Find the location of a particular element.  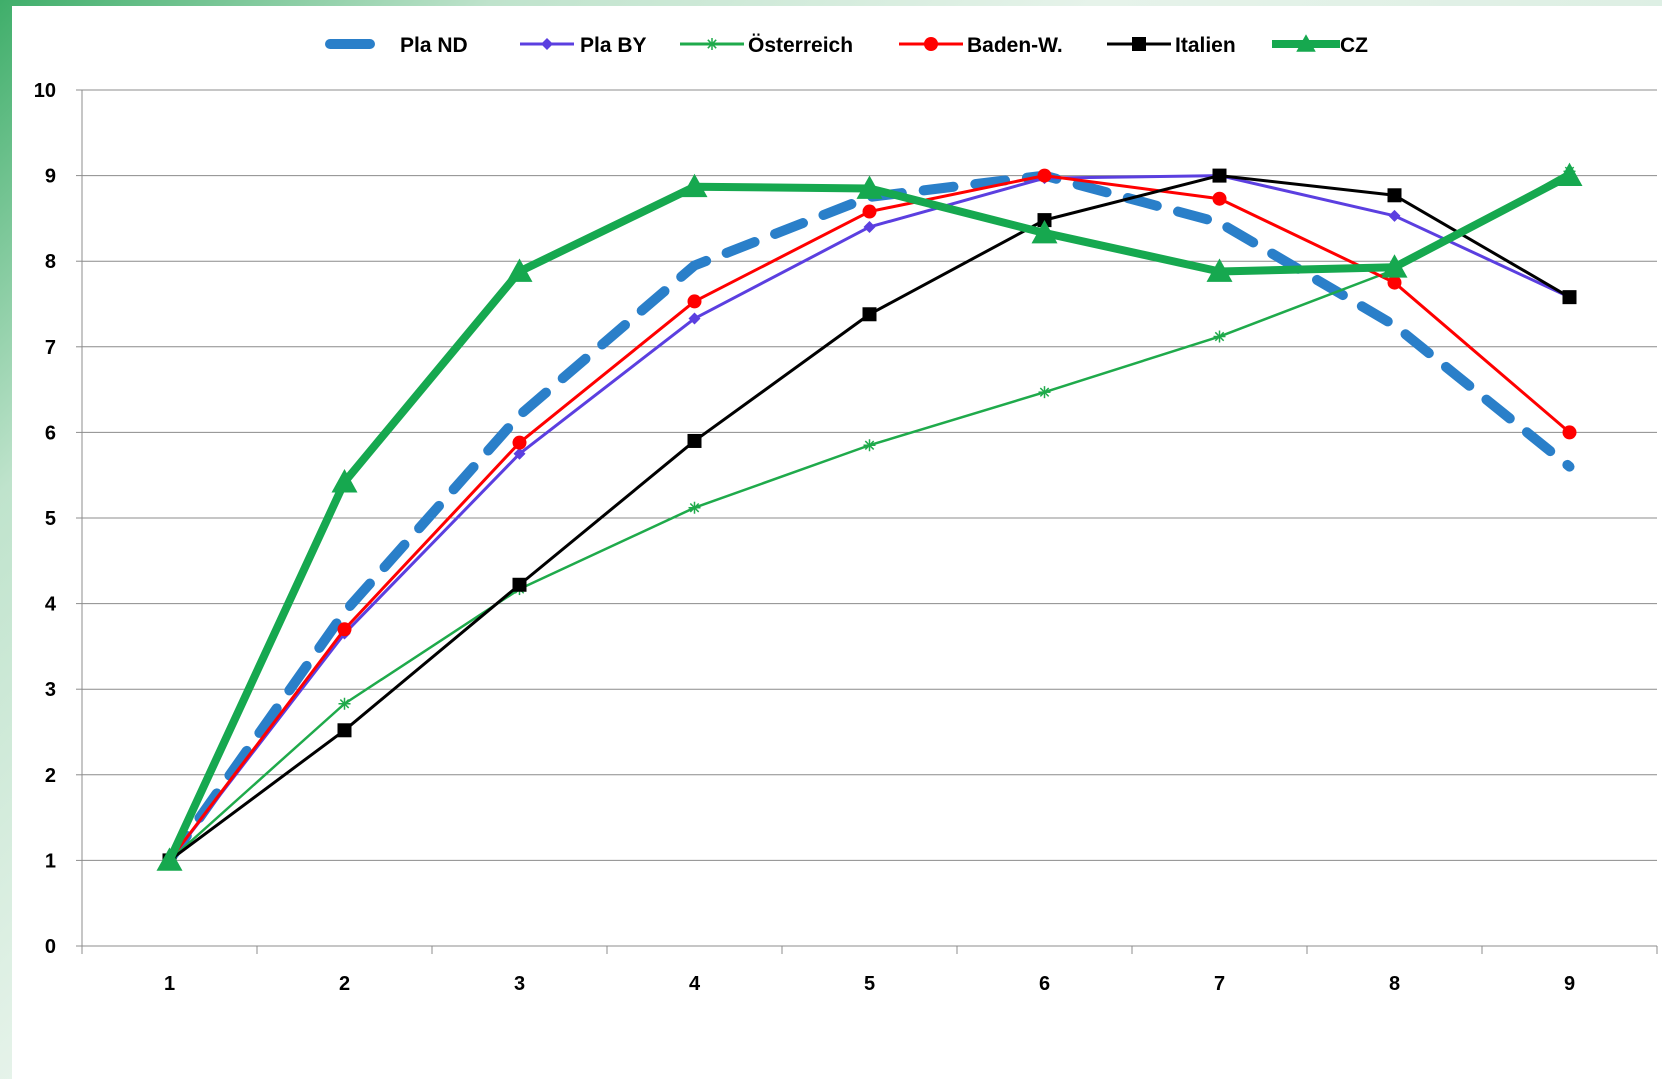

legend: Pla ND Pla BY Österreich Baden-W. Italien CZ is located at coordinates (846, 45).